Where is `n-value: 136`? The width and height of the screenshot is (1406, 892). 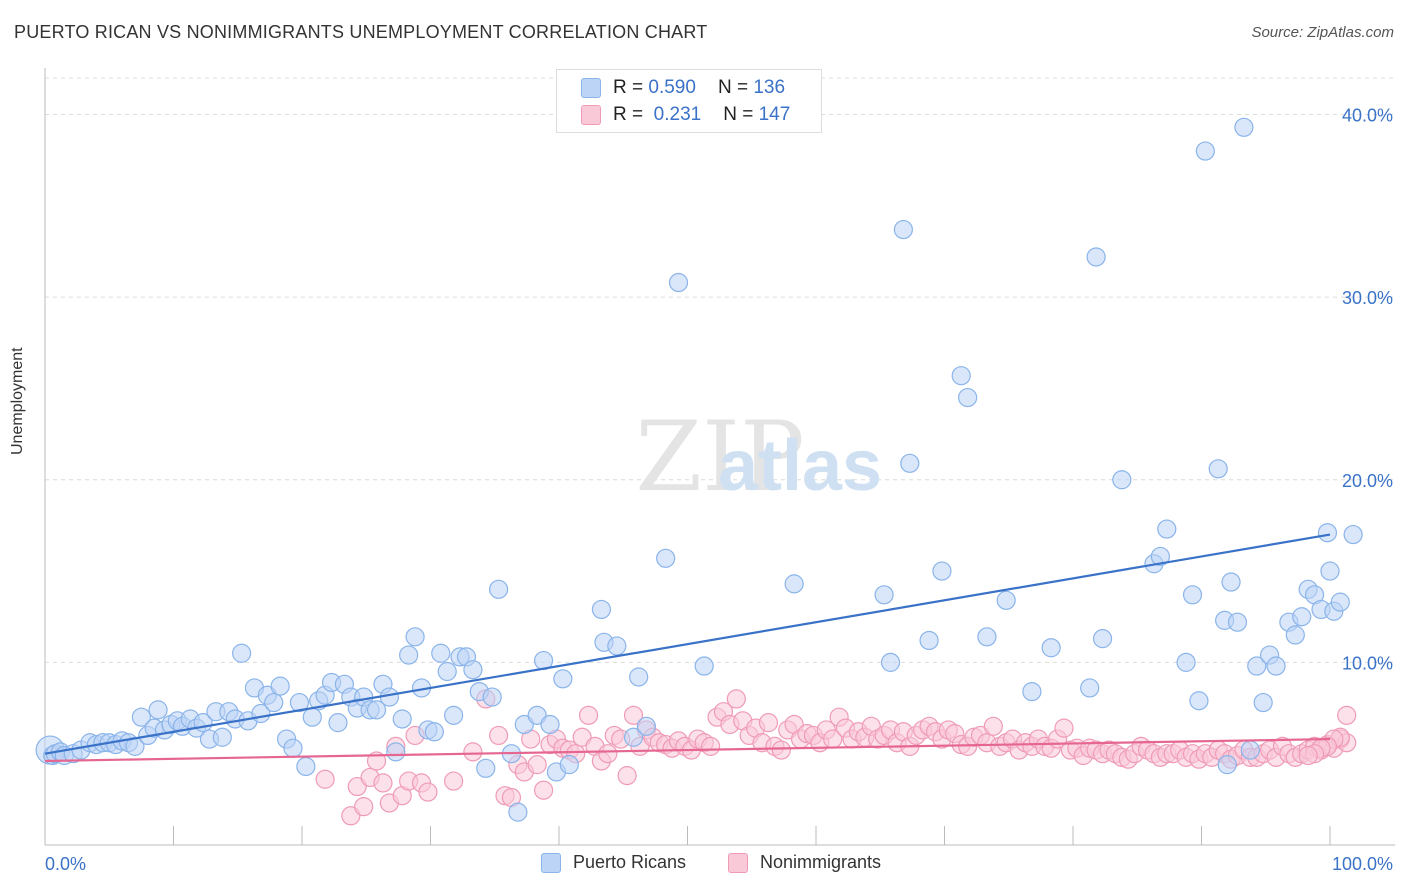 n-value: 136 is located at coordinates (769, 87).